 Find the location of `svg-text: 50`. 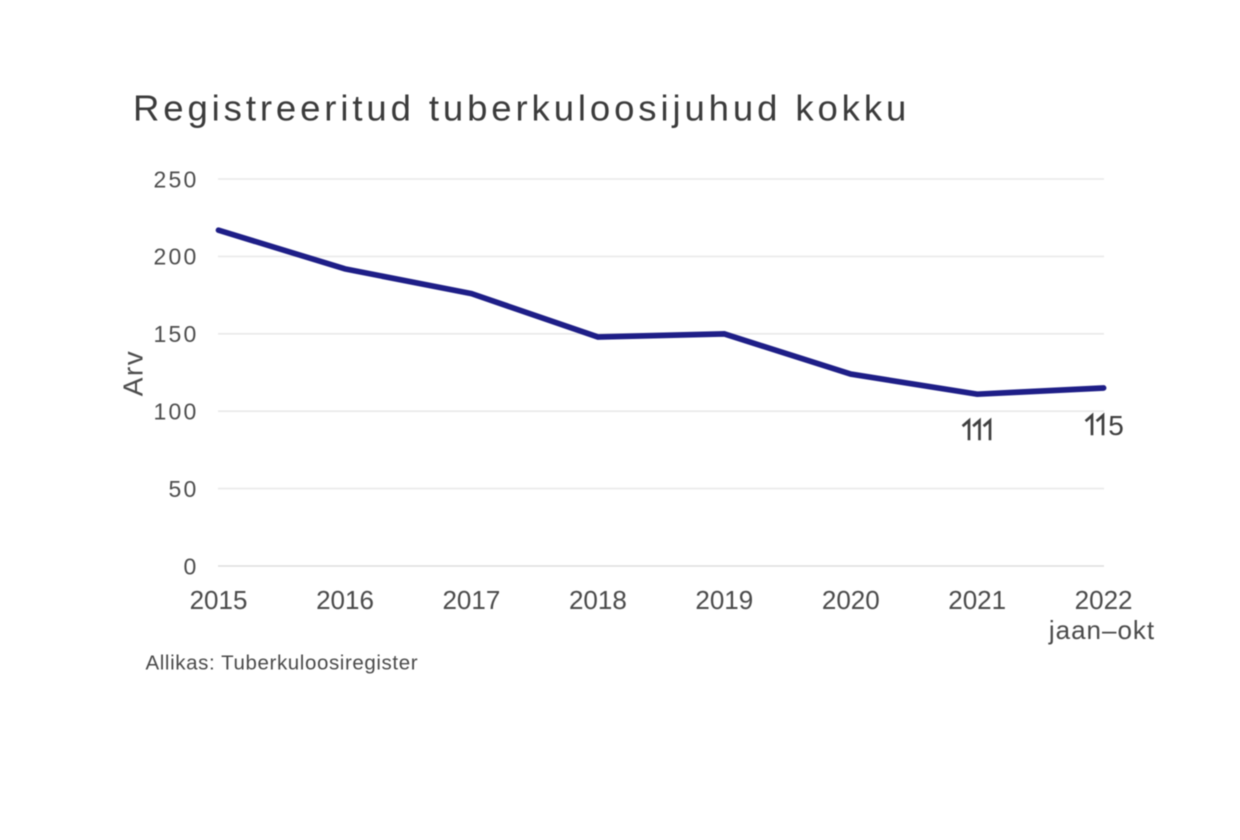

svg-text: 50 is located at coordinates (184, 489).